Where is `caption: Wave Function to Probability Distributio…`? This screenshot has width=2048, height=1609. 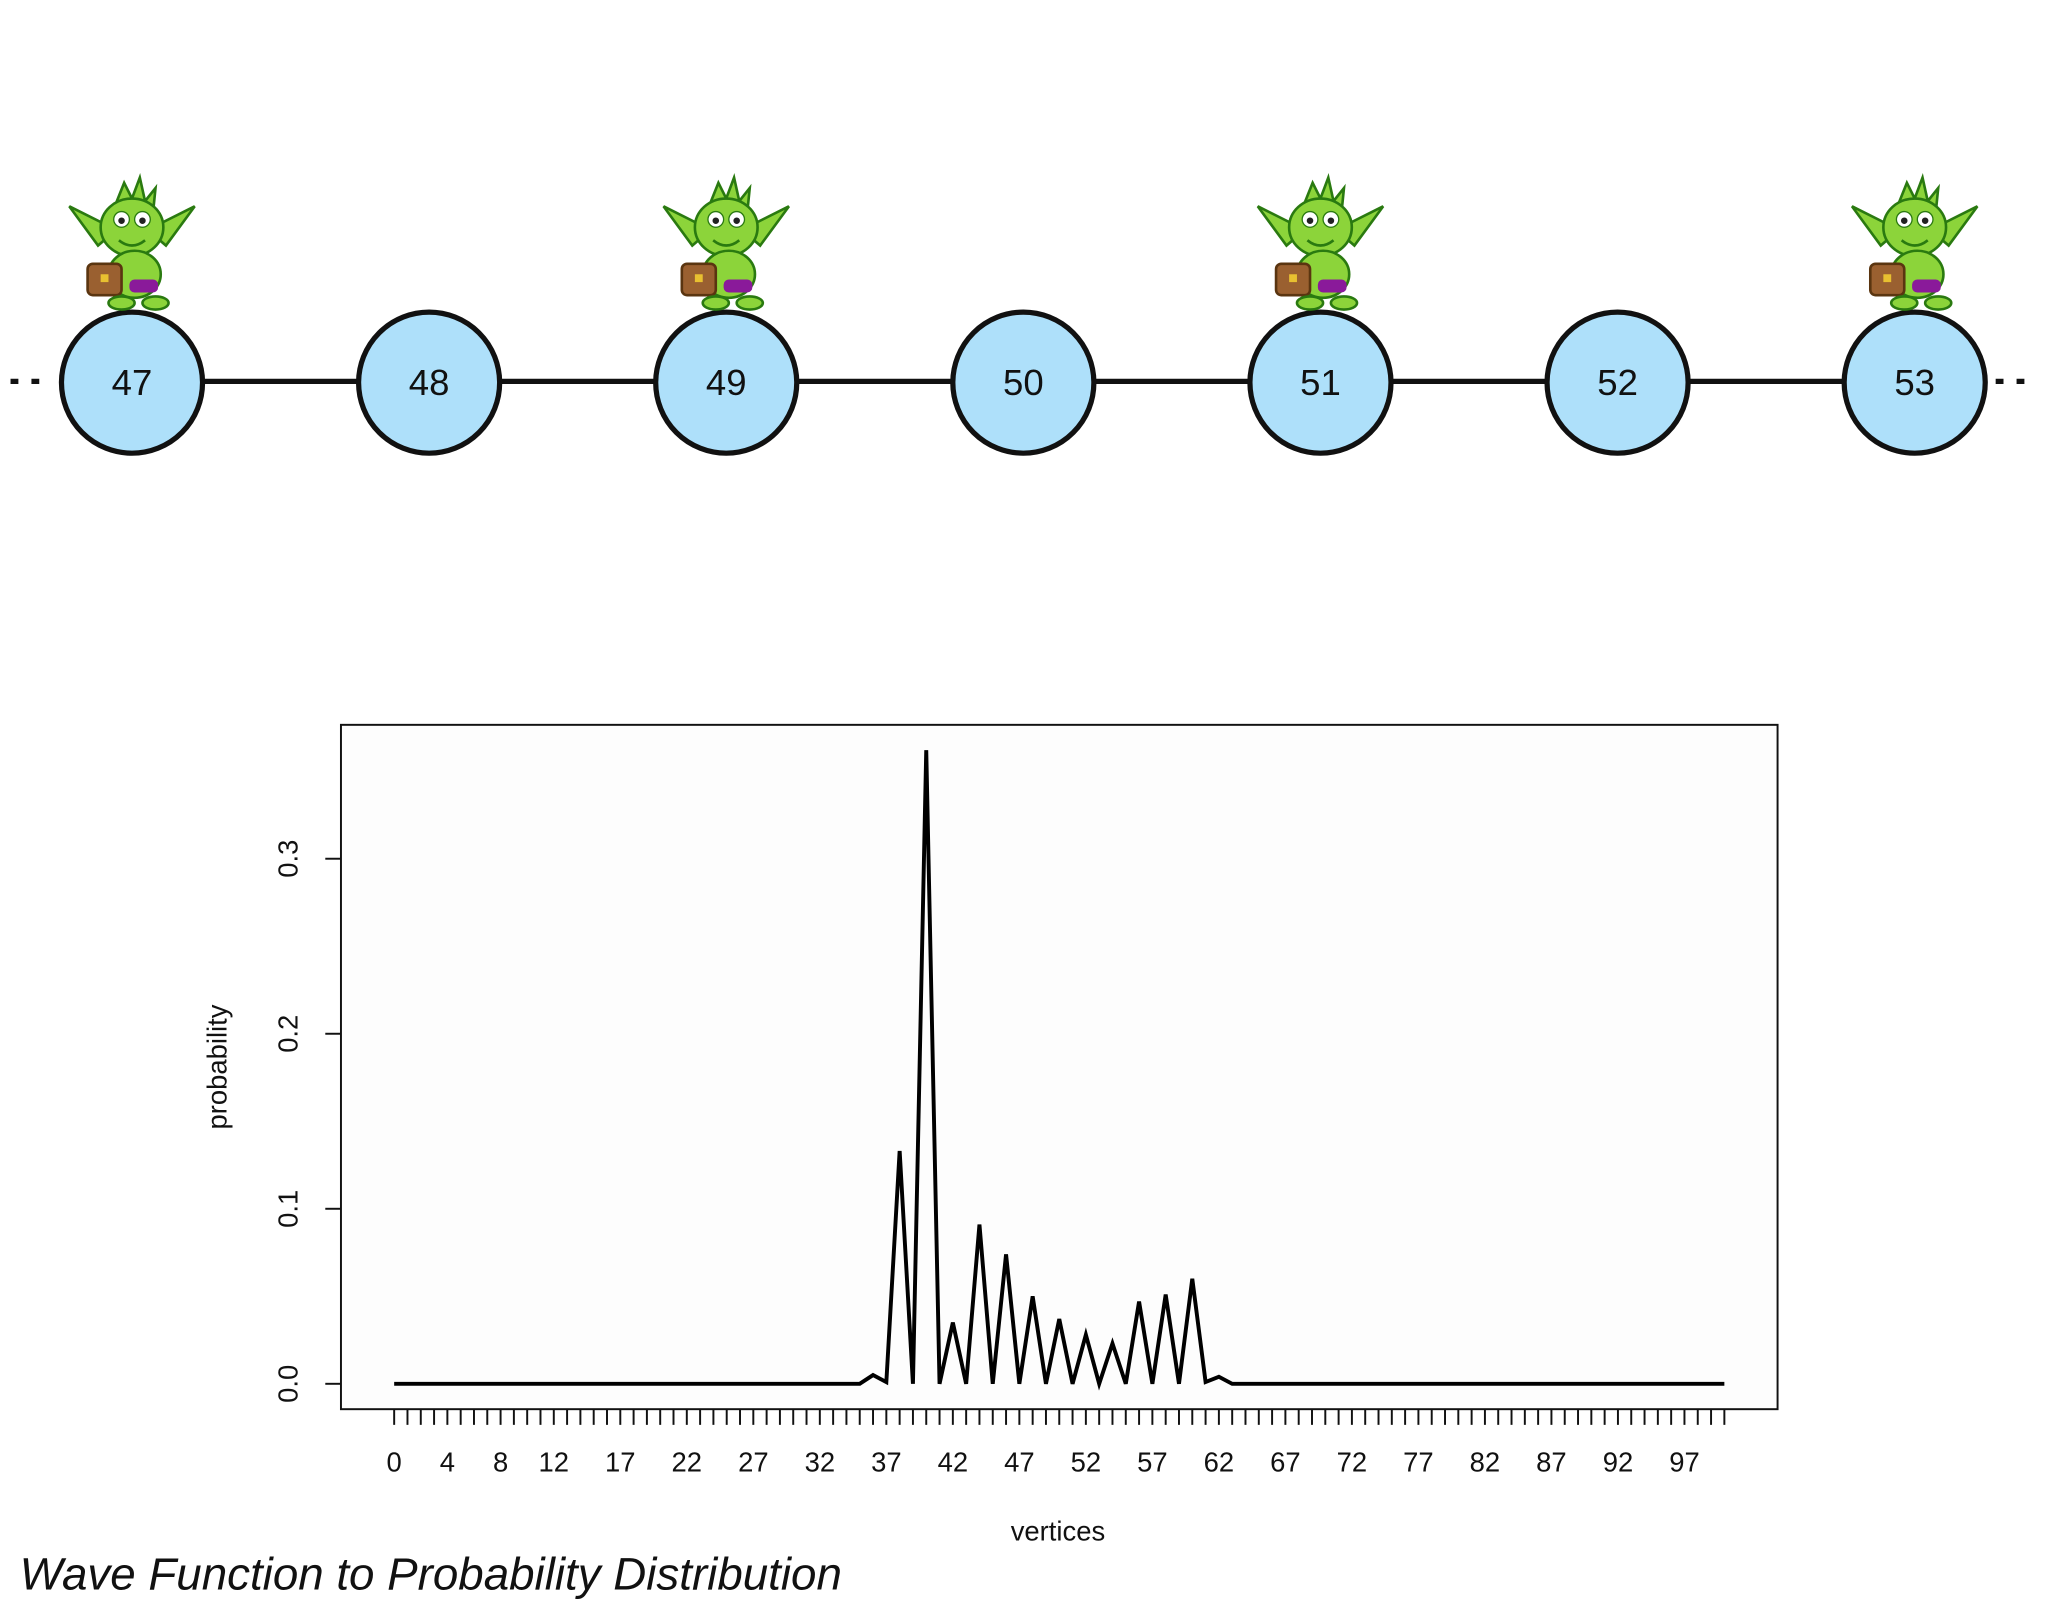
caption: Wave Function to Probability Distributio… is located at coordinates (431, 1574).